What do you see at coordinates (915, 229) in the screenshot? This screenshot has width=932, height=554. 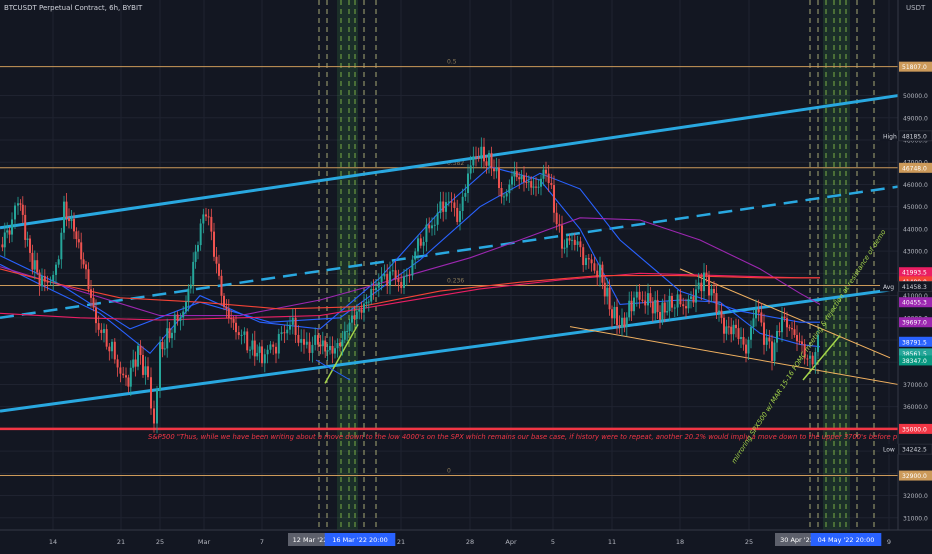 I see `price-tick-label: 44000.0` at bounding box center [915, 229].